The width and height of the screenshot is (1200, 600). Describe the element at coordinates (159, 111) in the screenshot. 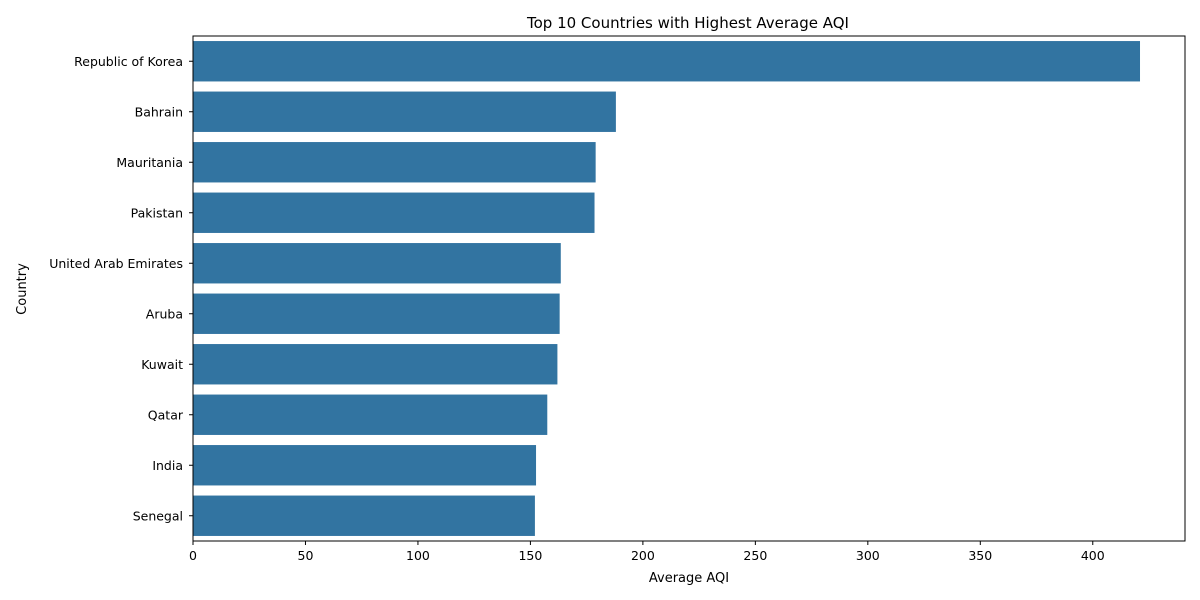

I see `y-tick-label: Bahrain` at that location.